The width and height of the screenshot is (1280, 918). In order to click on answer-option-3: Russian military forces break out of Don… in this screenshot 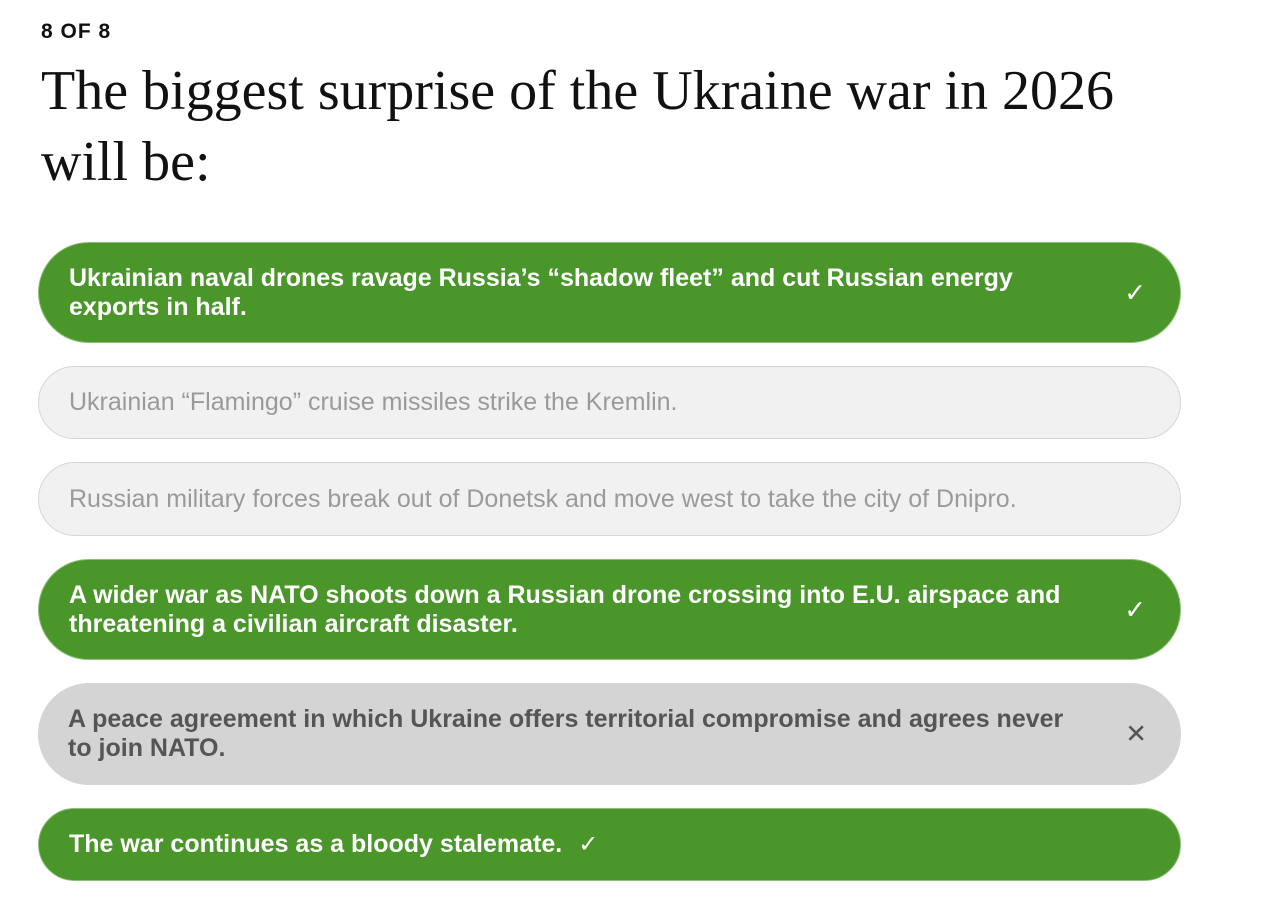, I will do `click(609, 499)`.